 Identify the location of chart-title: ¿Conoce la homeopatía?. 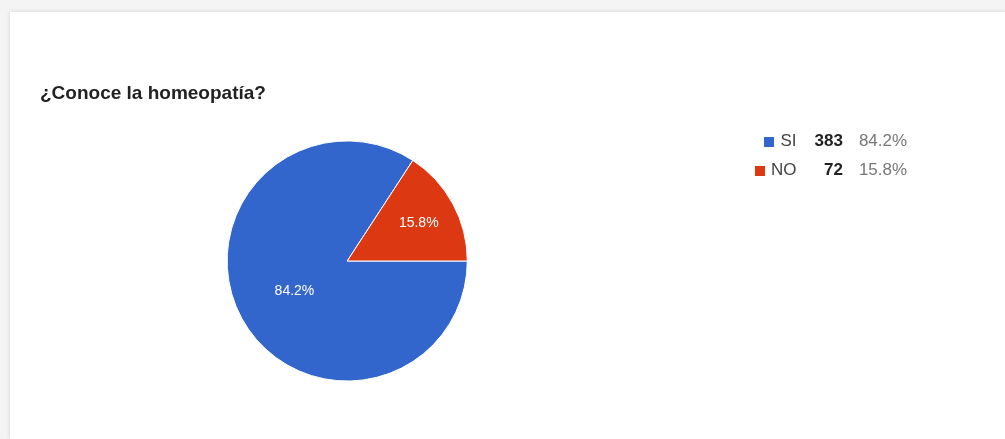
(153, 92).